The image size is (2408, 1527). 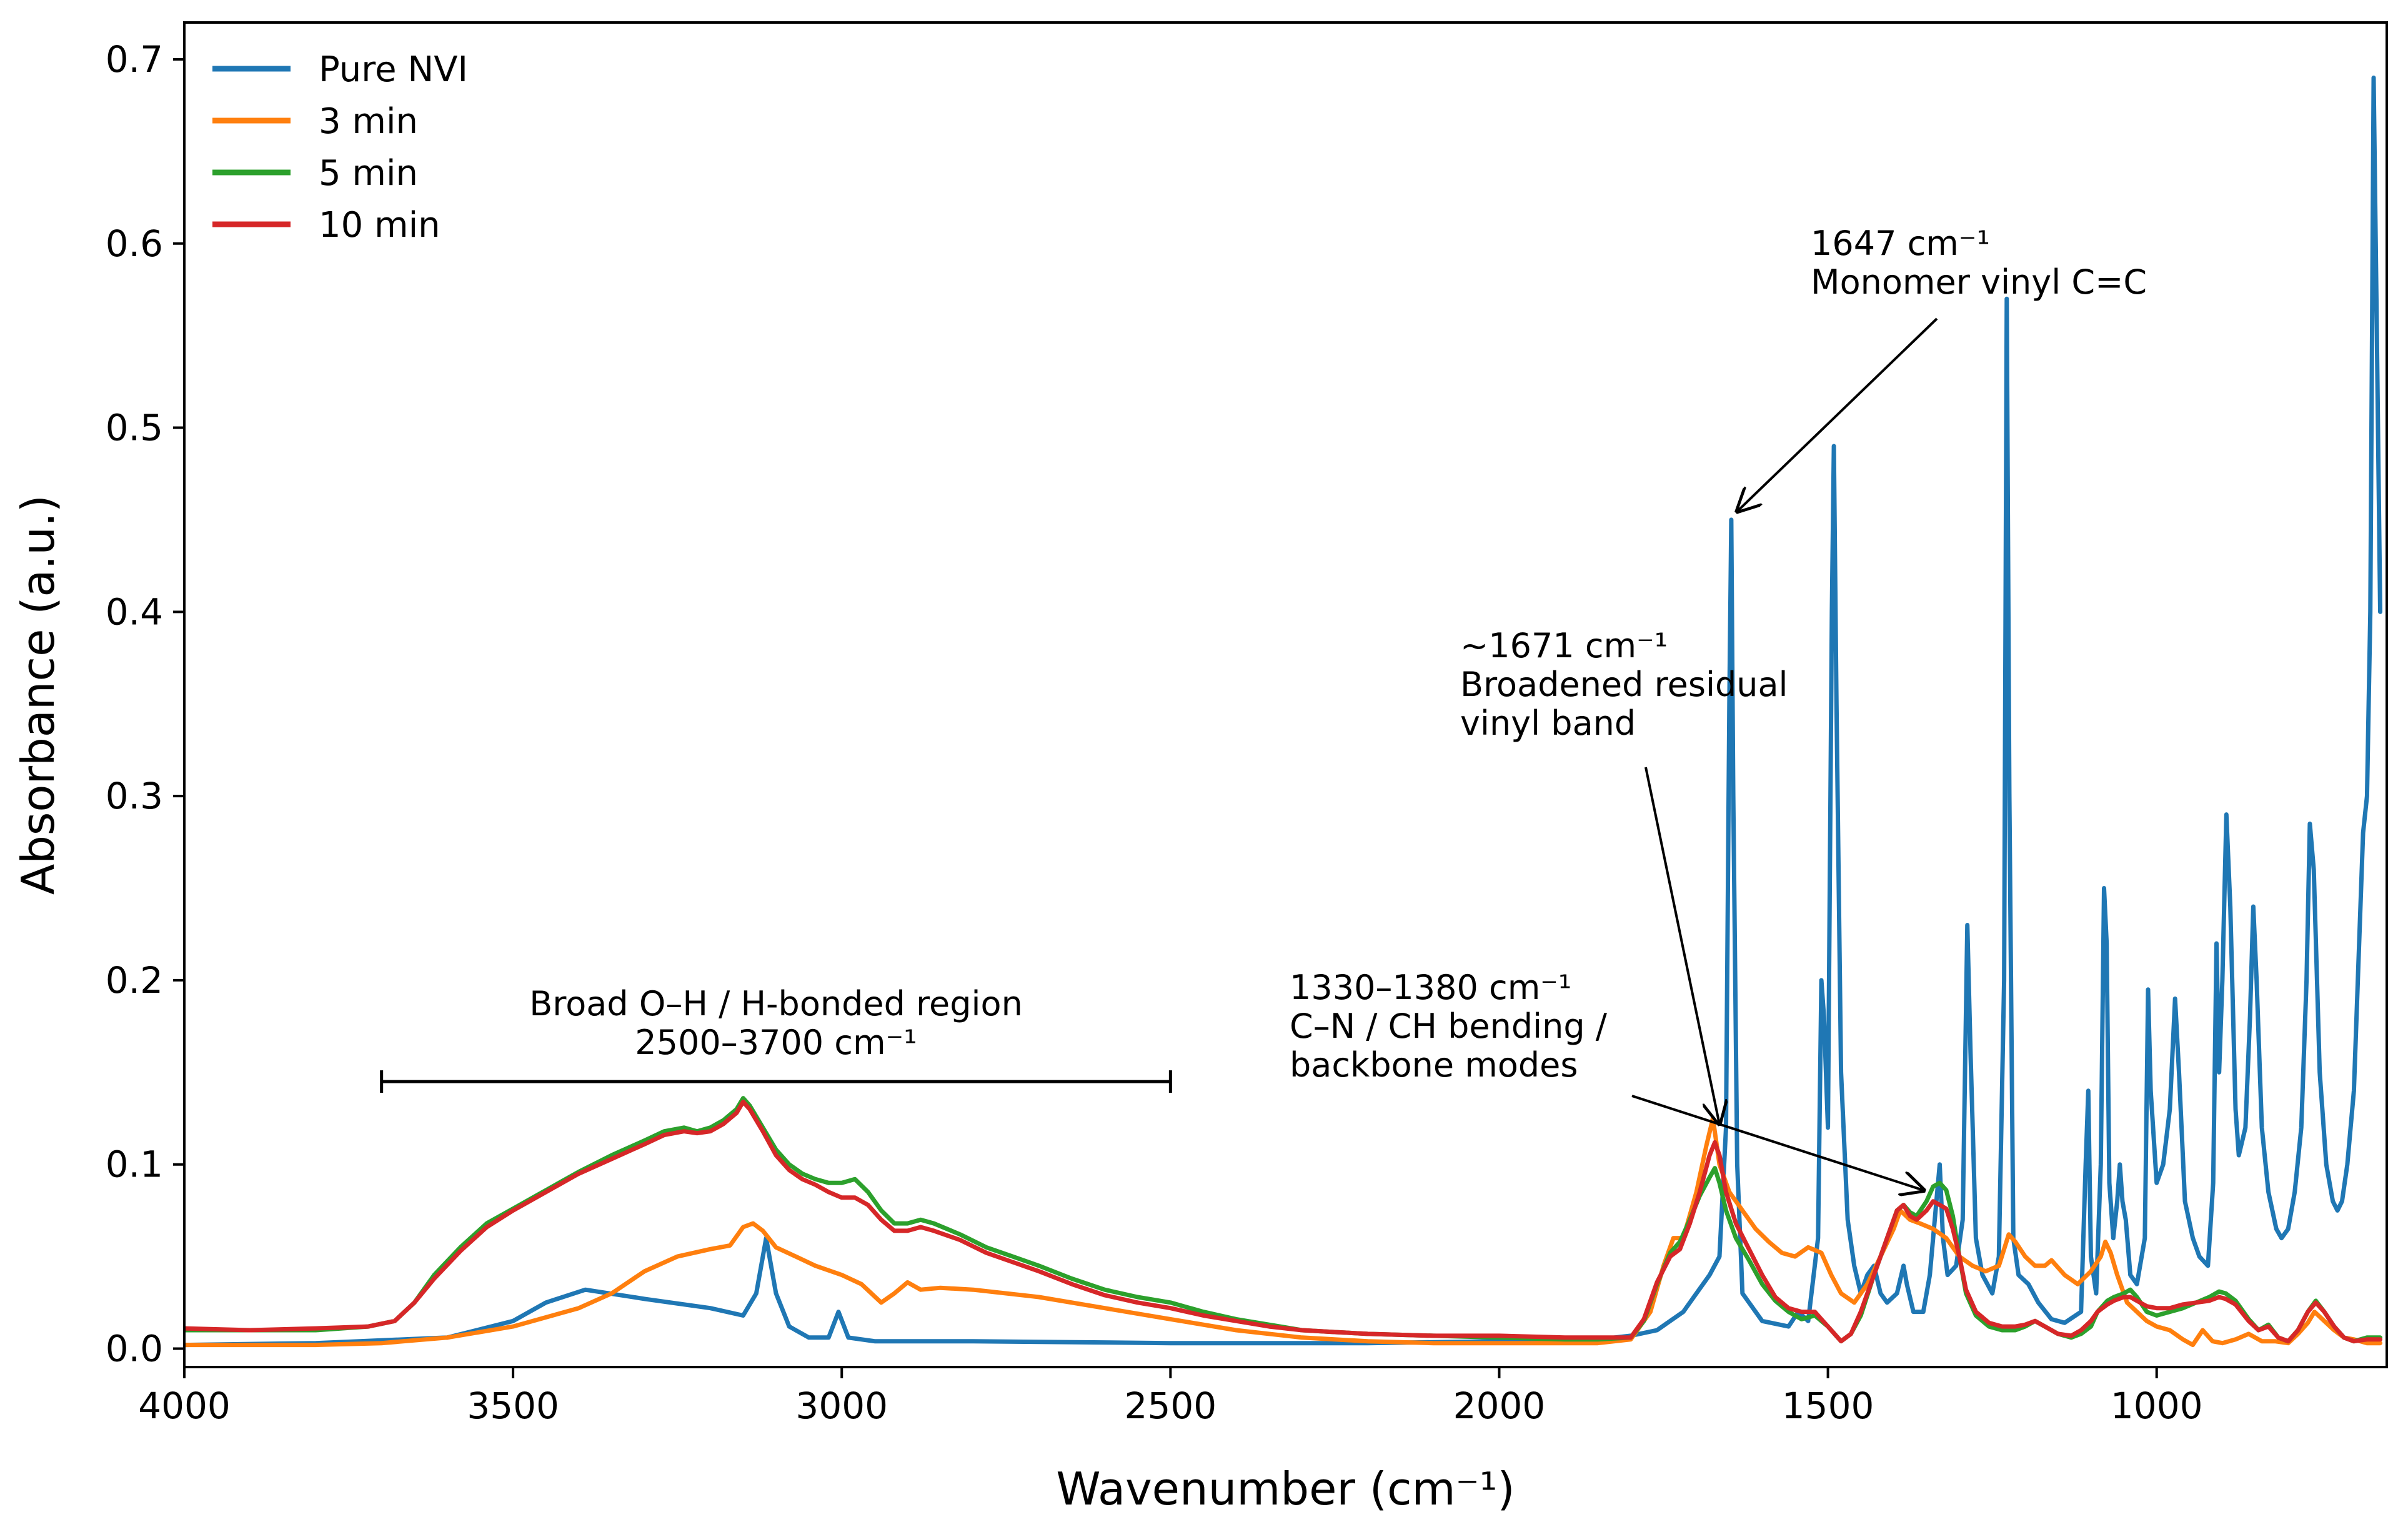 I want to click on y-tick-label: 0.4, so click(x=134, y=611).